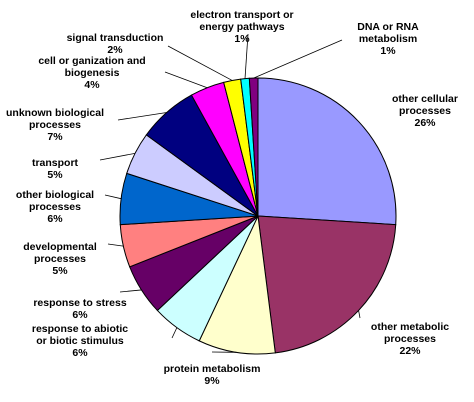  I want to click on slice-label: transport 5%, so click(55, 169).